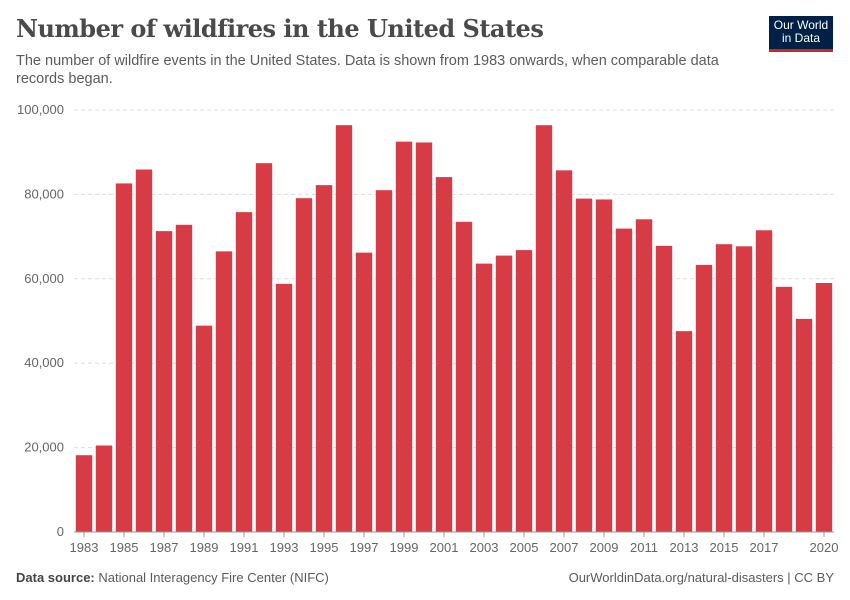 The width and height of the screenshot is (850, 600). What do you see at coordinates (204, 547) in the screenshot?
I see `x-tick-label: 1989` at bounding box center [204, 547].